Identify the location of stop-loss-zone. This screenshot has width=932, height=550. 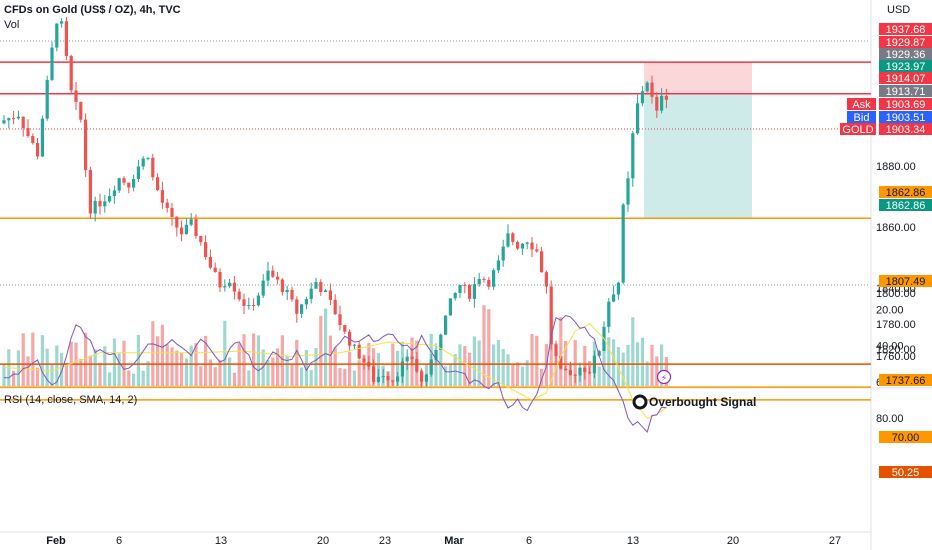
(698, 78).